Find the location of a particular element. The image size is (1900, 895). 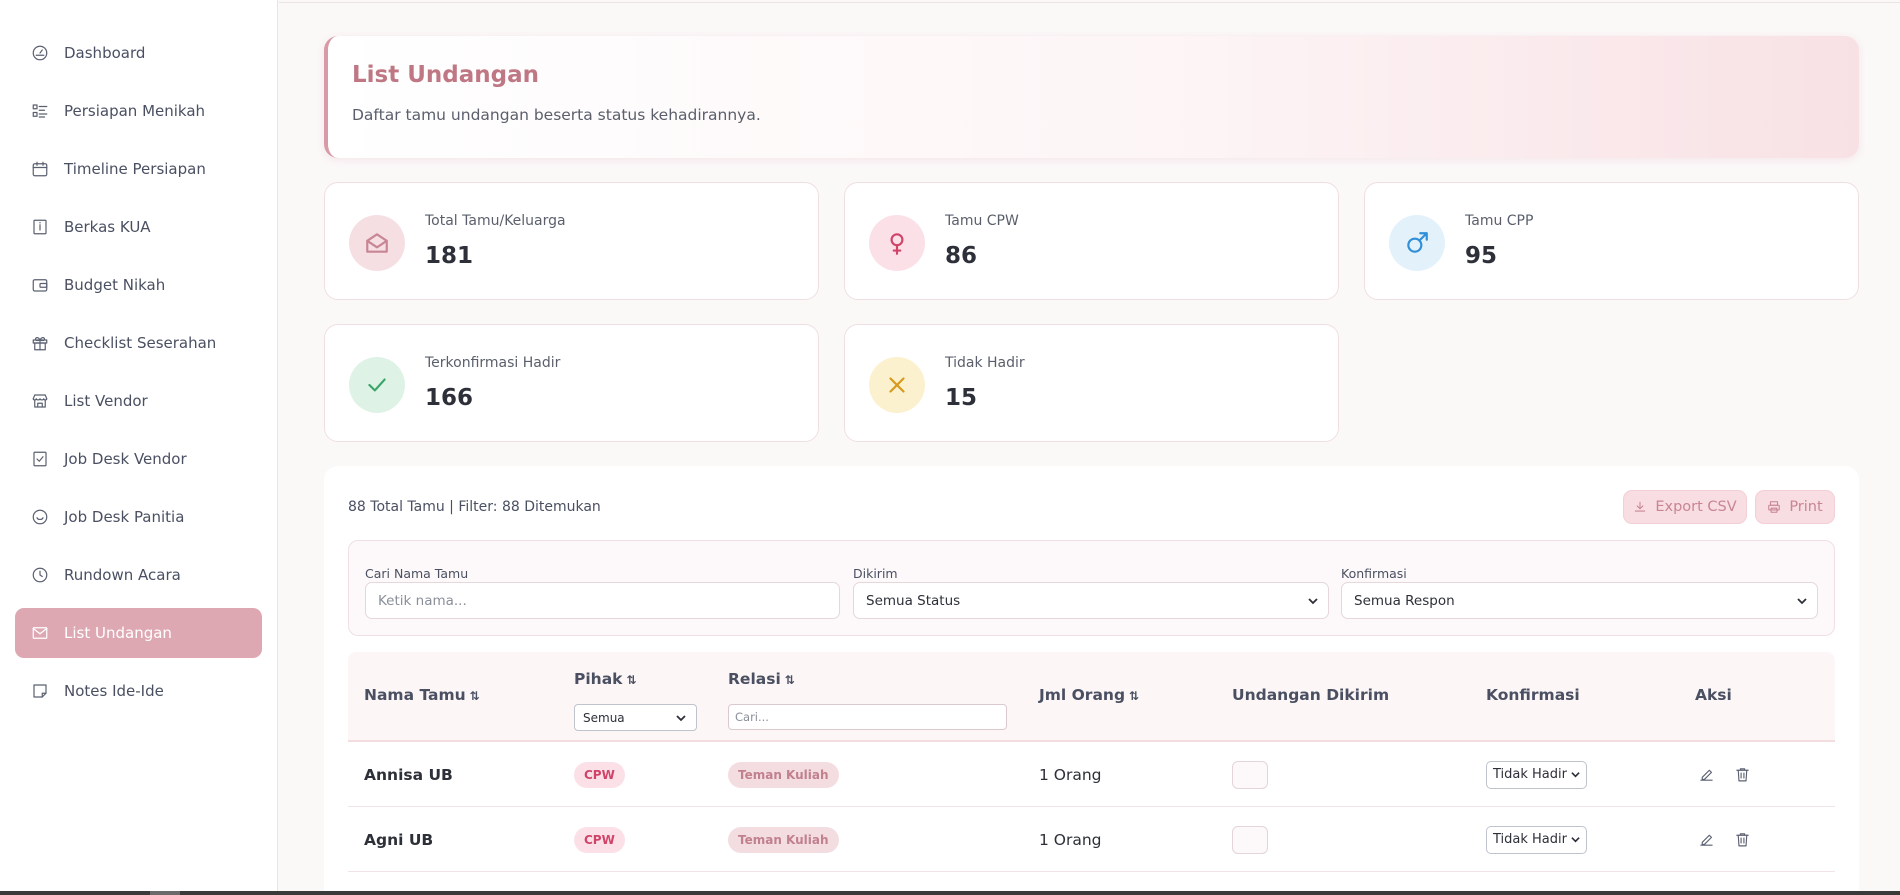

page-title: List Undangan is located at coordinates (445, 75).